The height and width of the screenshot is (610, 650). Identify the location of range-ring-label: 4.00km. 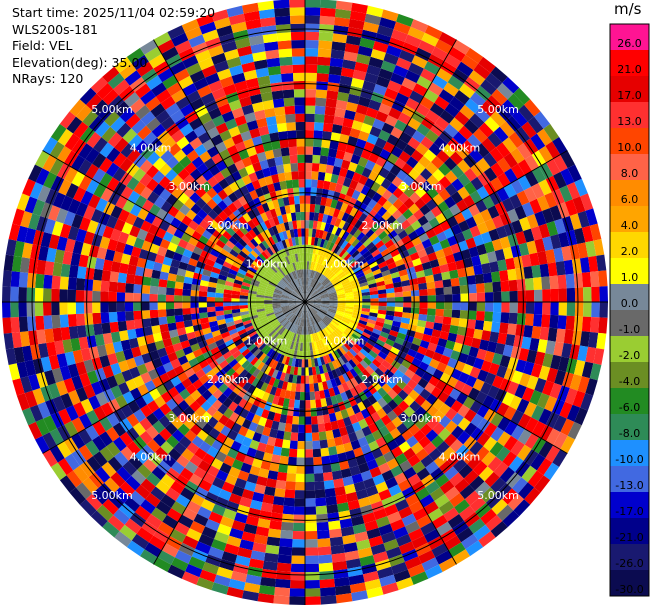
(460, 148).